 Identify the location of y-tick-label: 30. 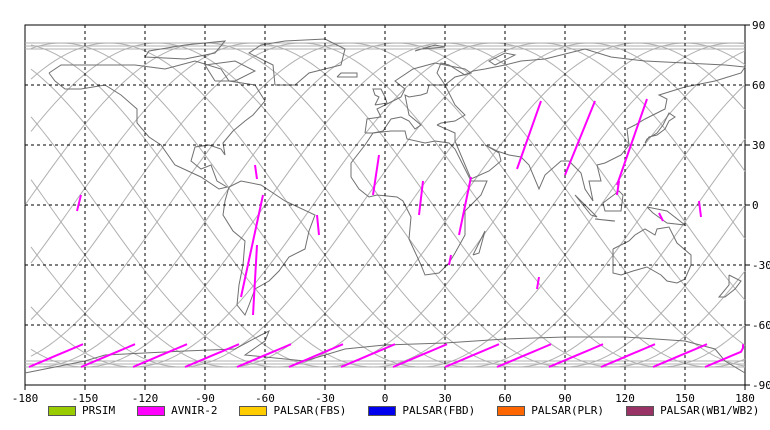
(758, 145).